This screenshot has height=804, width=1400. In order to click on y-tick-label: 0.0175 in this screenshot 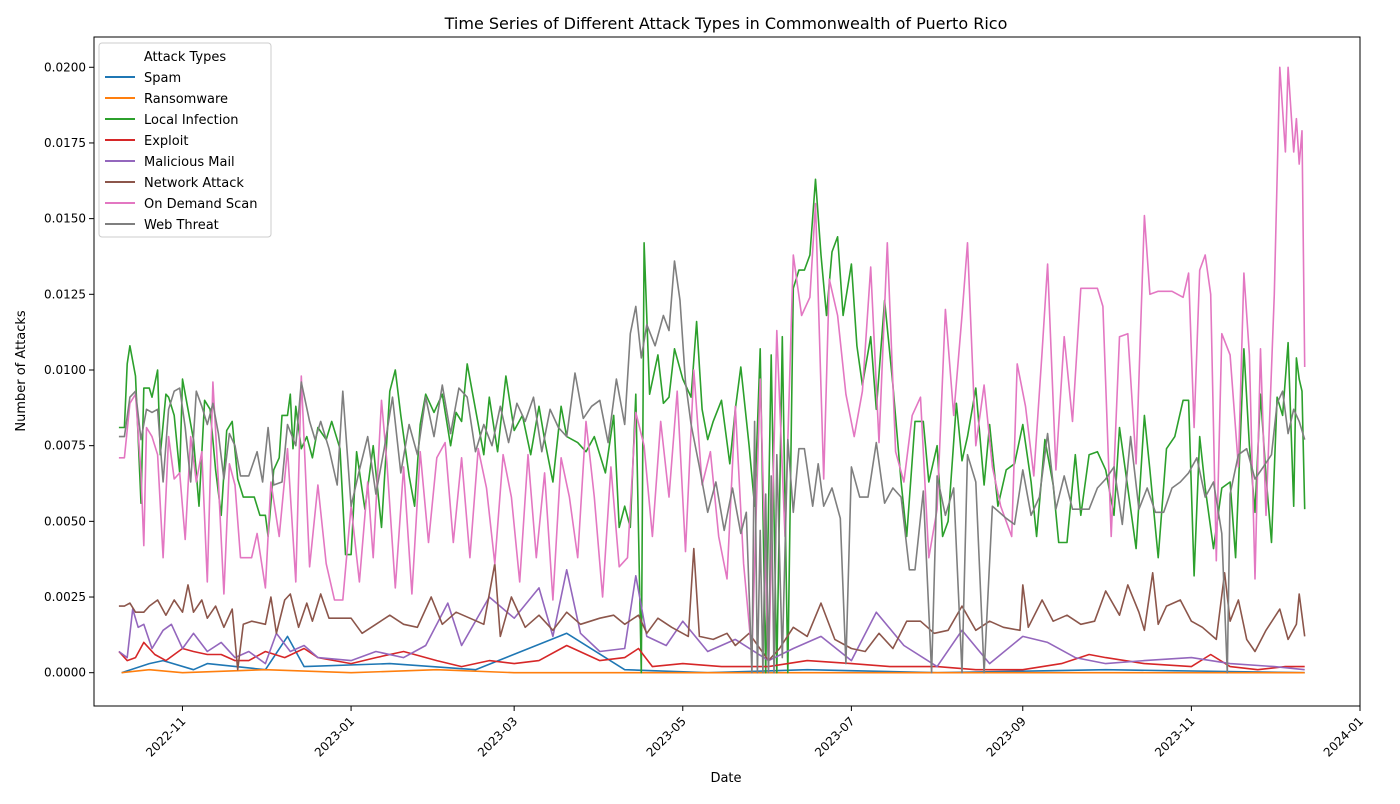, I will do `click(65, 143)`.